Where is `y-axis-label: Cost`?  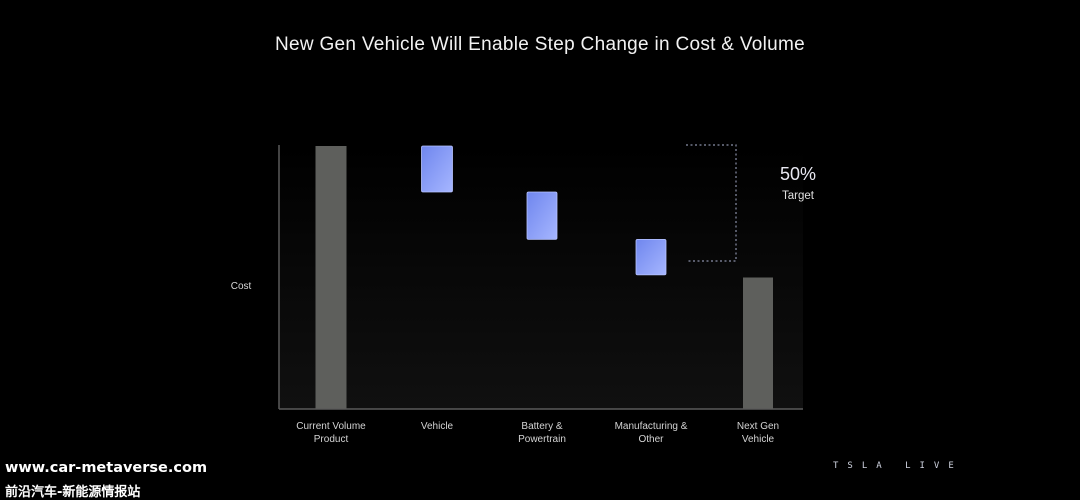
y-axis-label: Cost is located at coordinates (241, 286).